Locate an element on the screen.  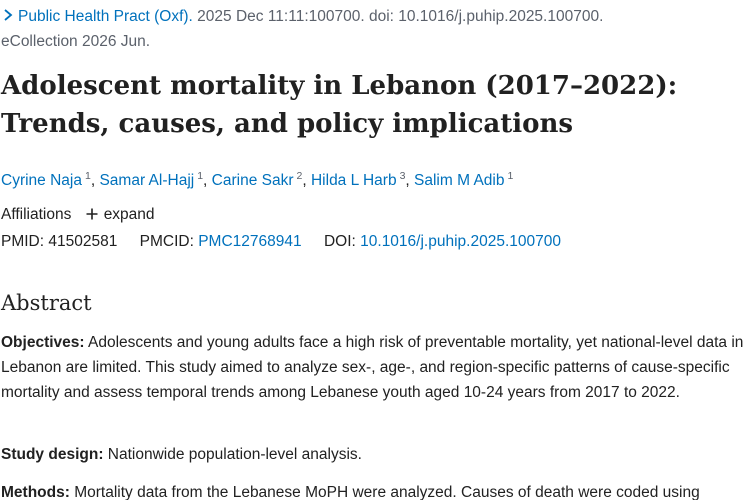
doi-label: DOI: is located at coordinates (339, 241).